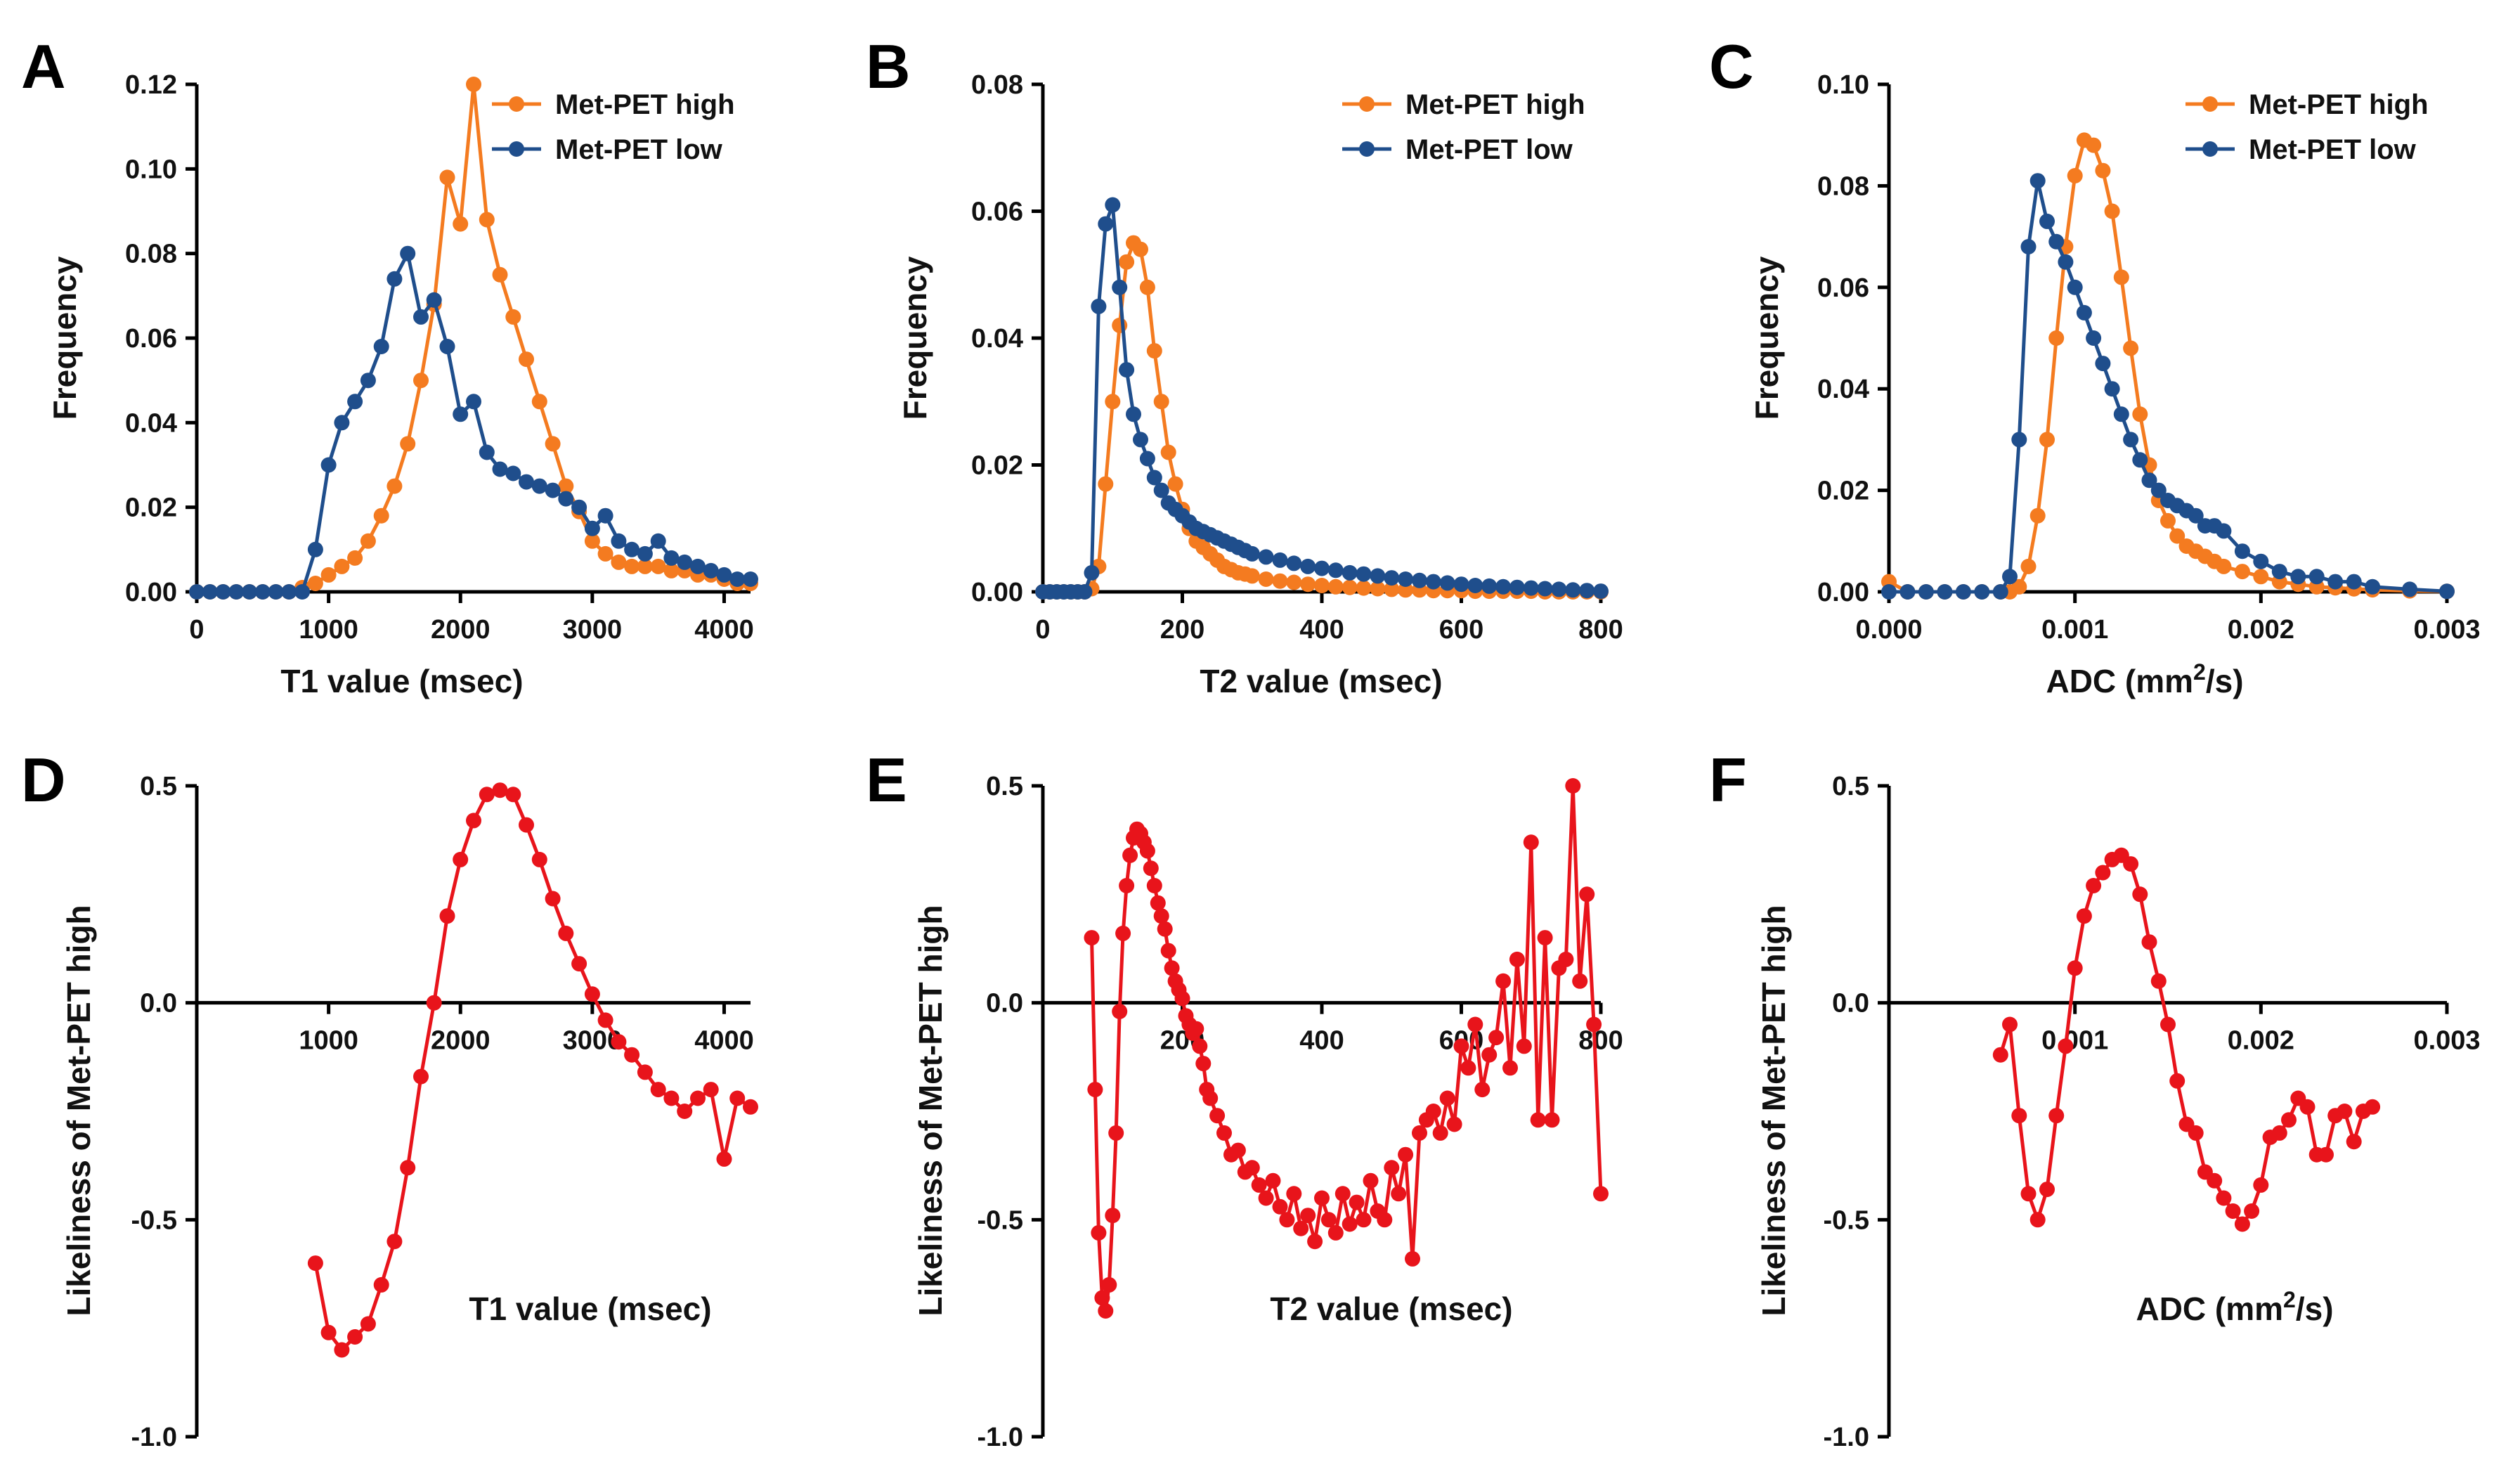 This screenshot has width=2520, height=1481. I want to click on panel-letter: B, so click(889, 67).